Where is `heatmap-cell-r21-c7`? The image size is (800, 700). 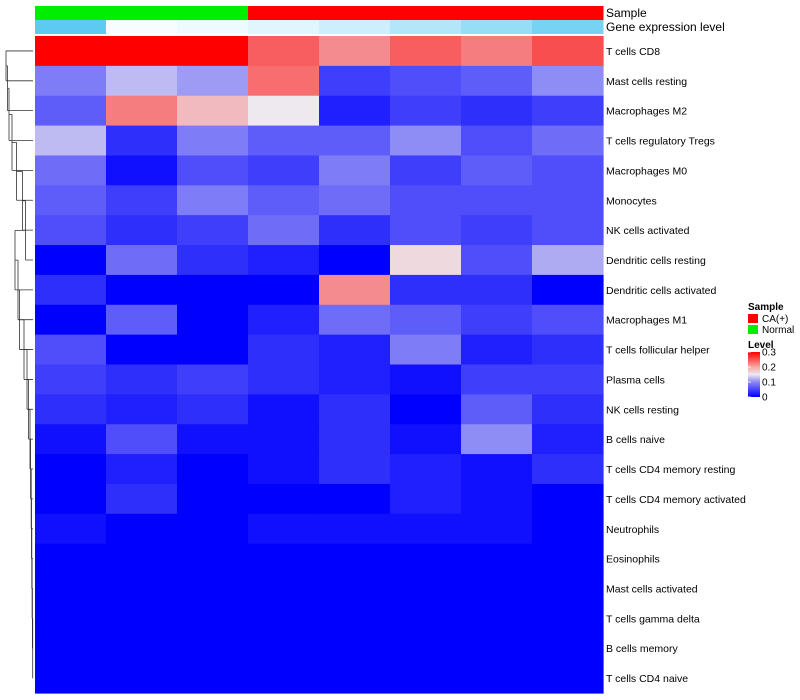
heatmap-cell-r21-c7 is located at coordinates (568, 678).